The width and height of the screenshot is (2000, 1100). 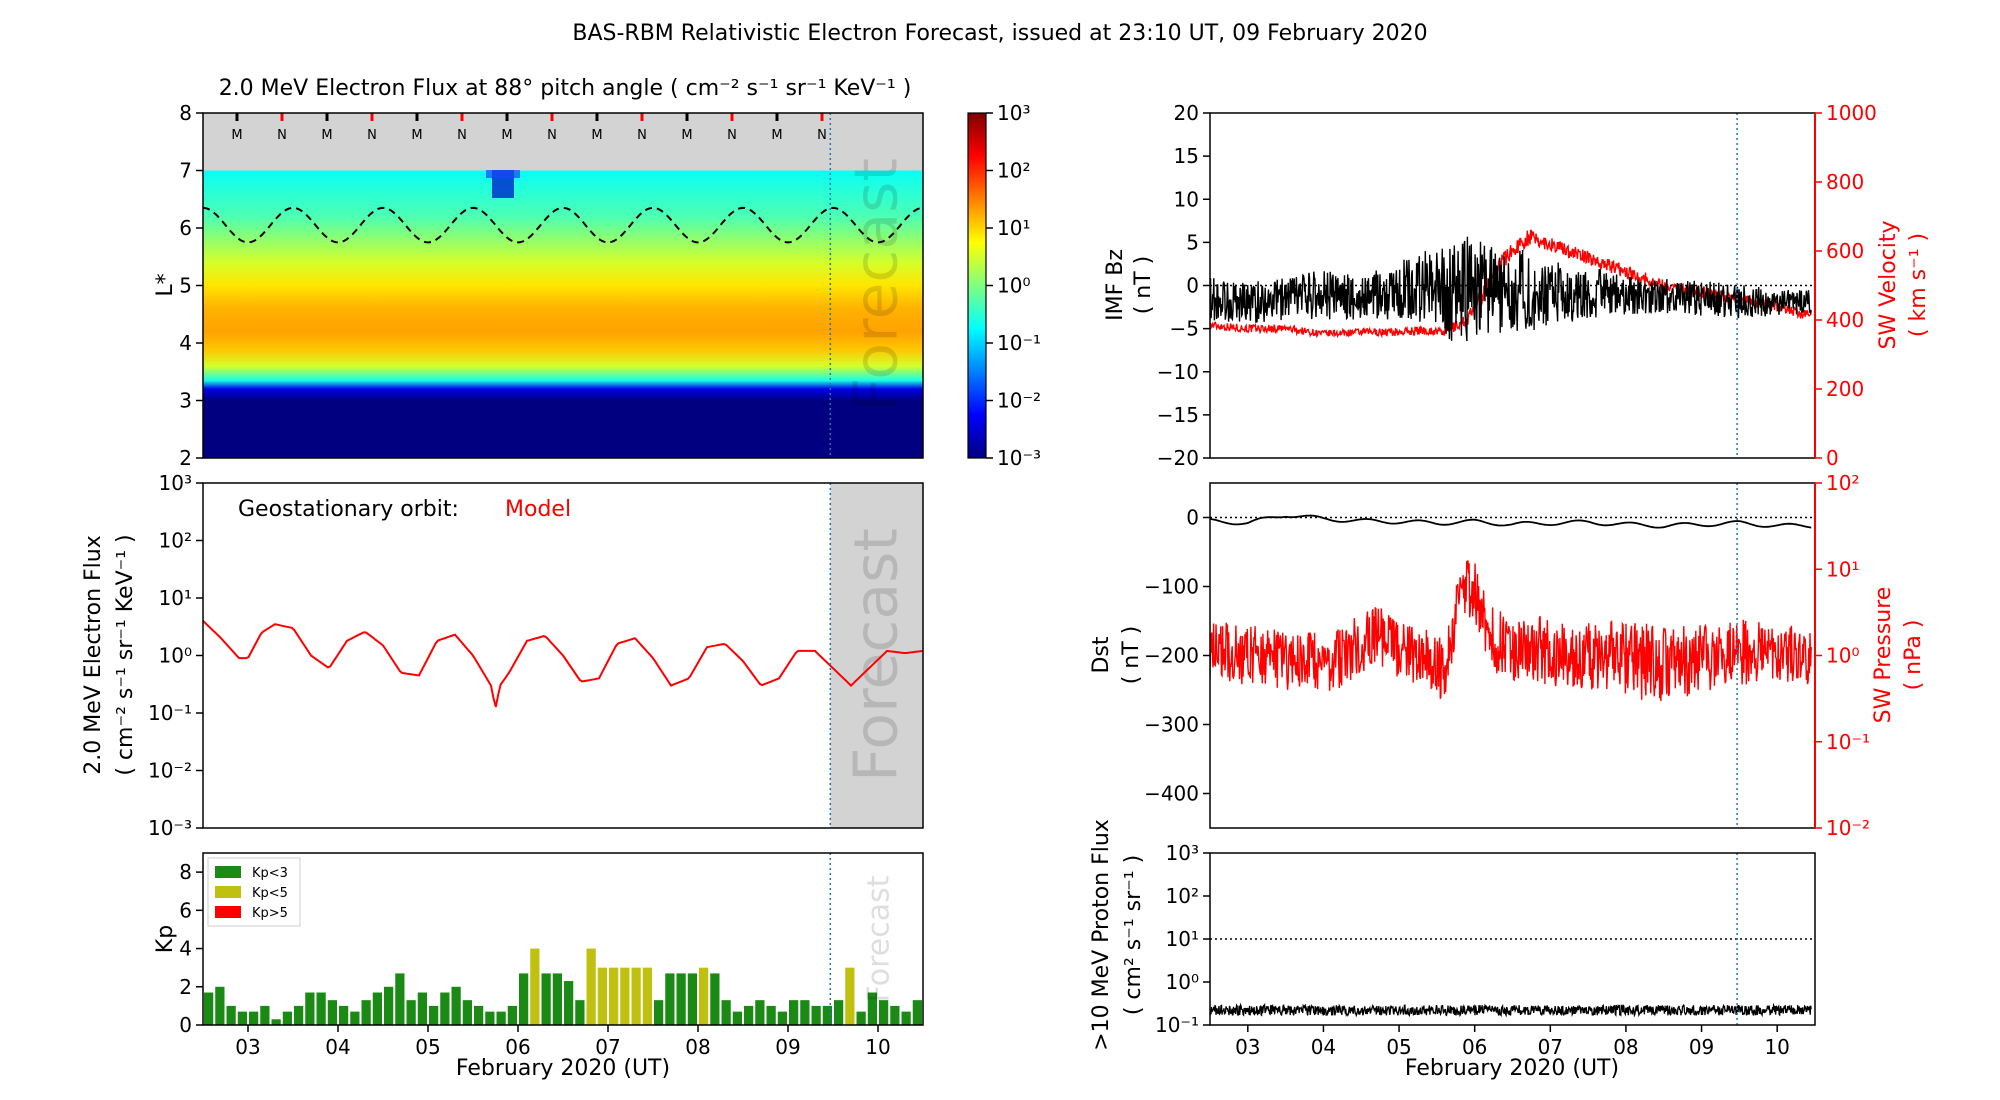 I want to click on y-tick-label: 10⁻³, so click(x=1019, y=458).